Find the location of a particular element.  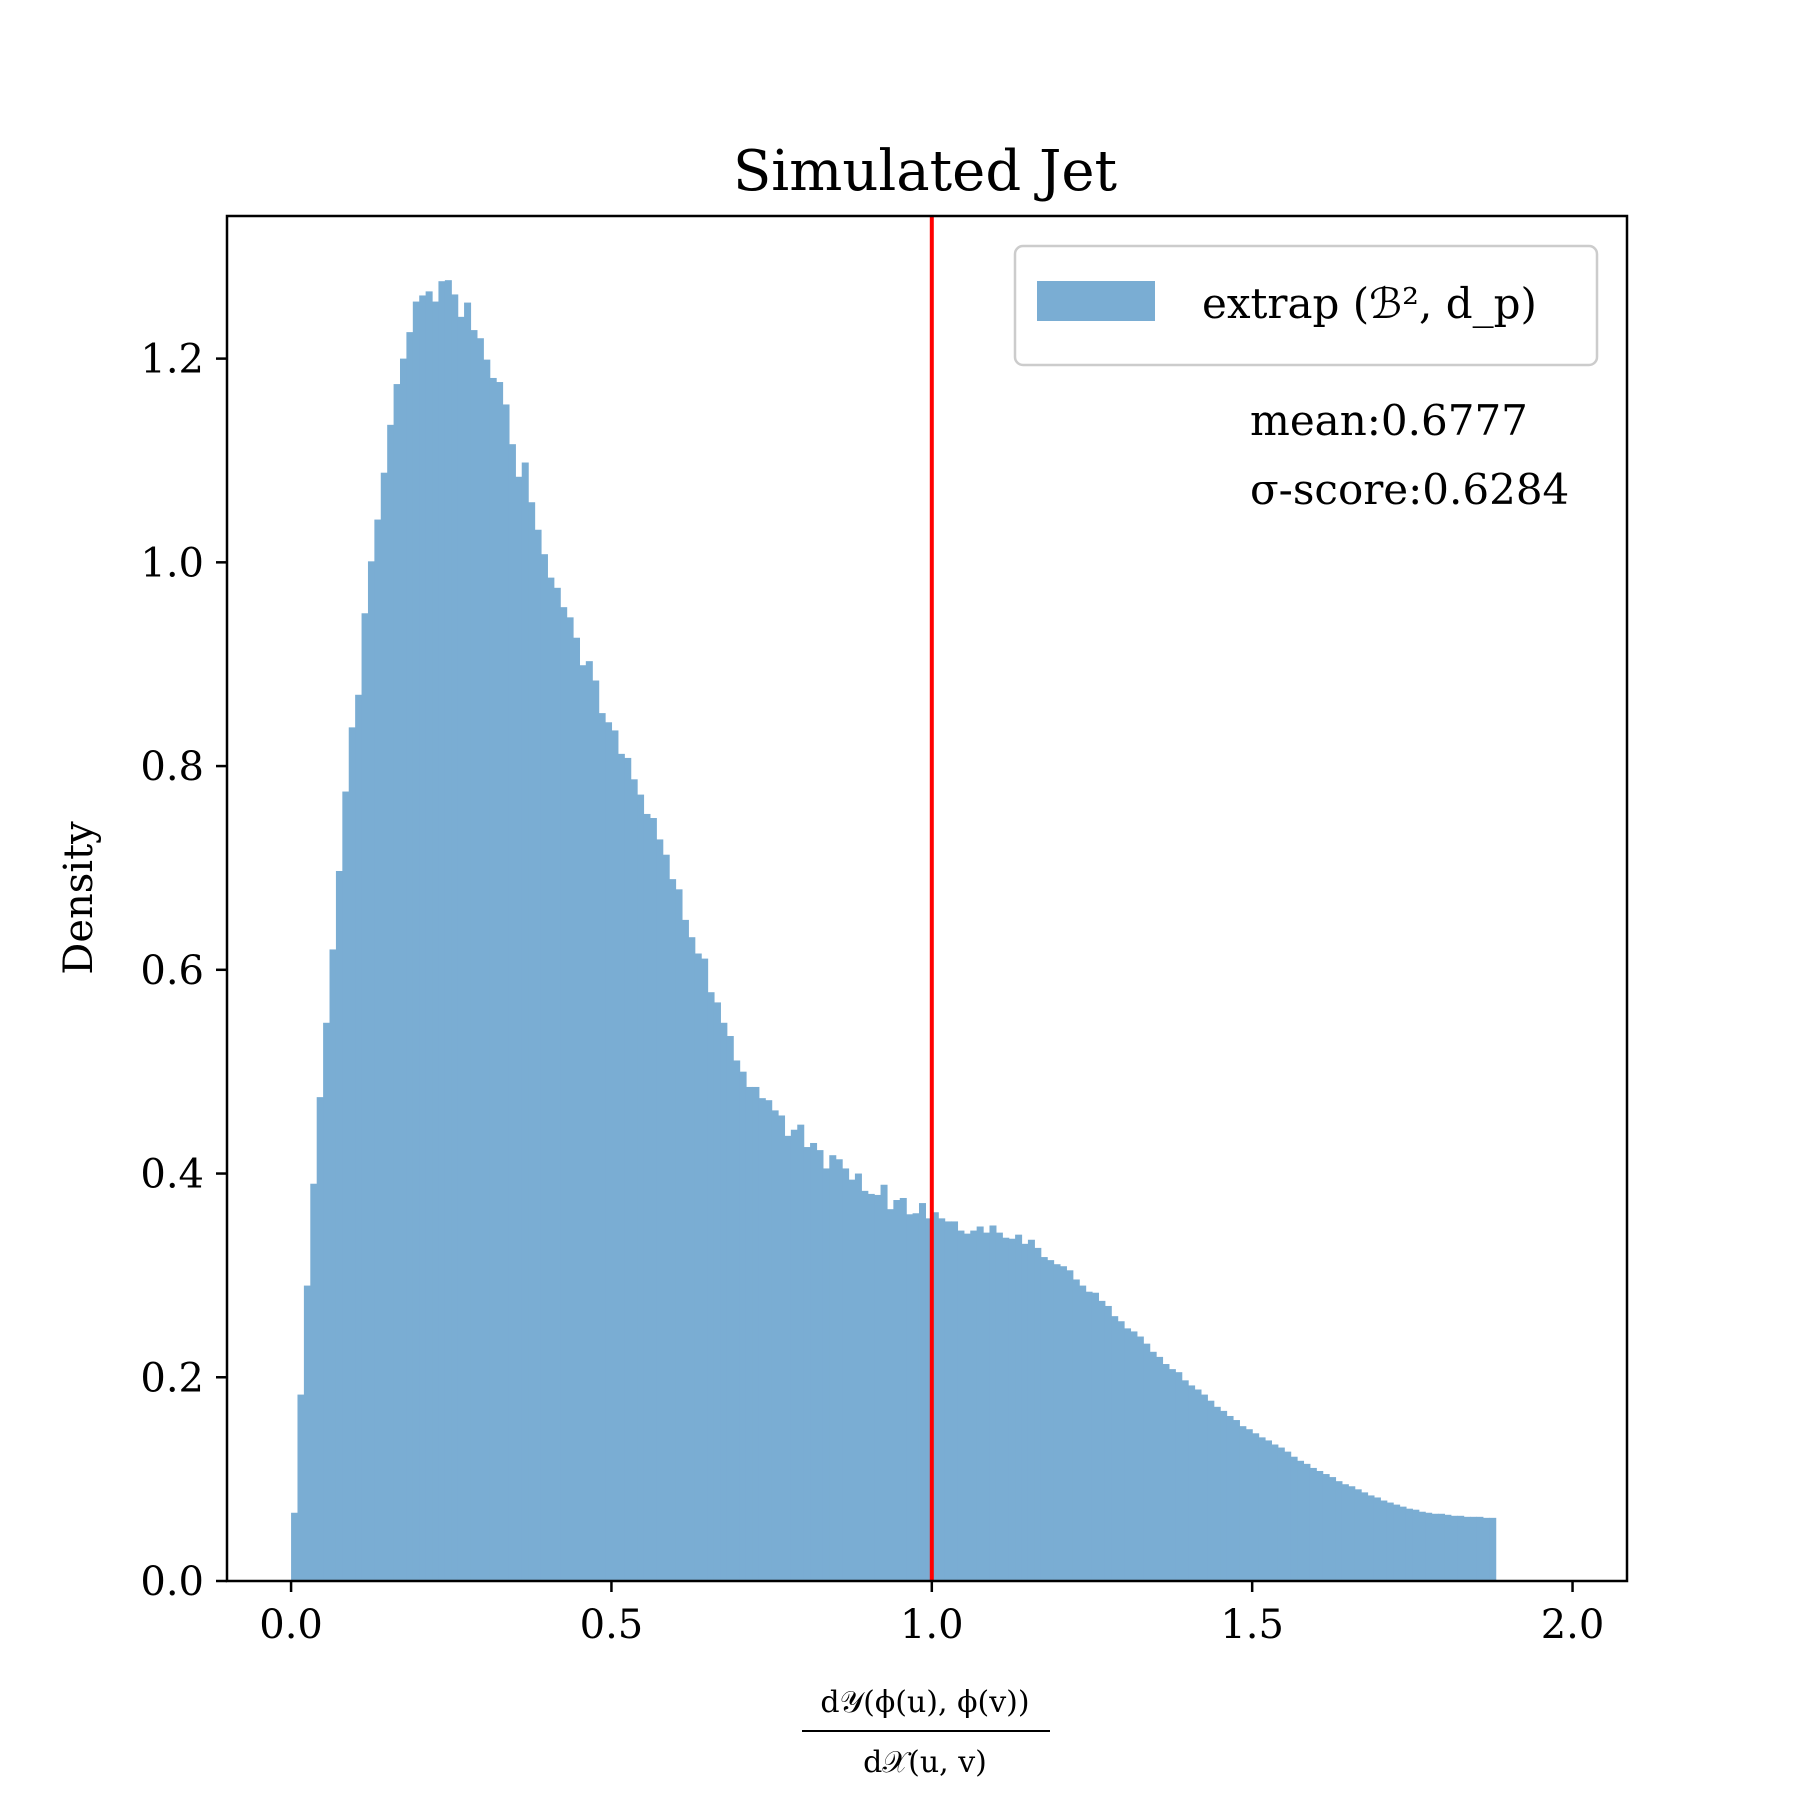

x-tick-label: 0.5 is located at coordinates (612, 1625).